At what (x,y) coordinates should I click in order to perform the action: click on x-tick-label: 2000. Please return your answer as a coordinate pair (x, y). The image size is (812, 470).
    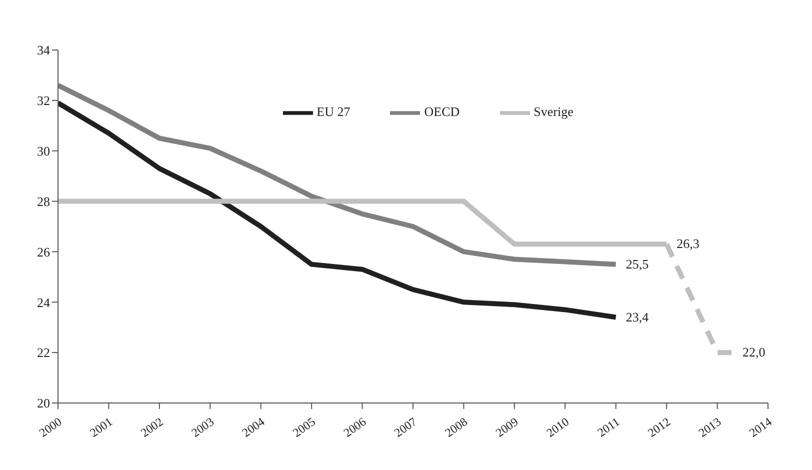
    Looking at the image, I should click on (50, 427).